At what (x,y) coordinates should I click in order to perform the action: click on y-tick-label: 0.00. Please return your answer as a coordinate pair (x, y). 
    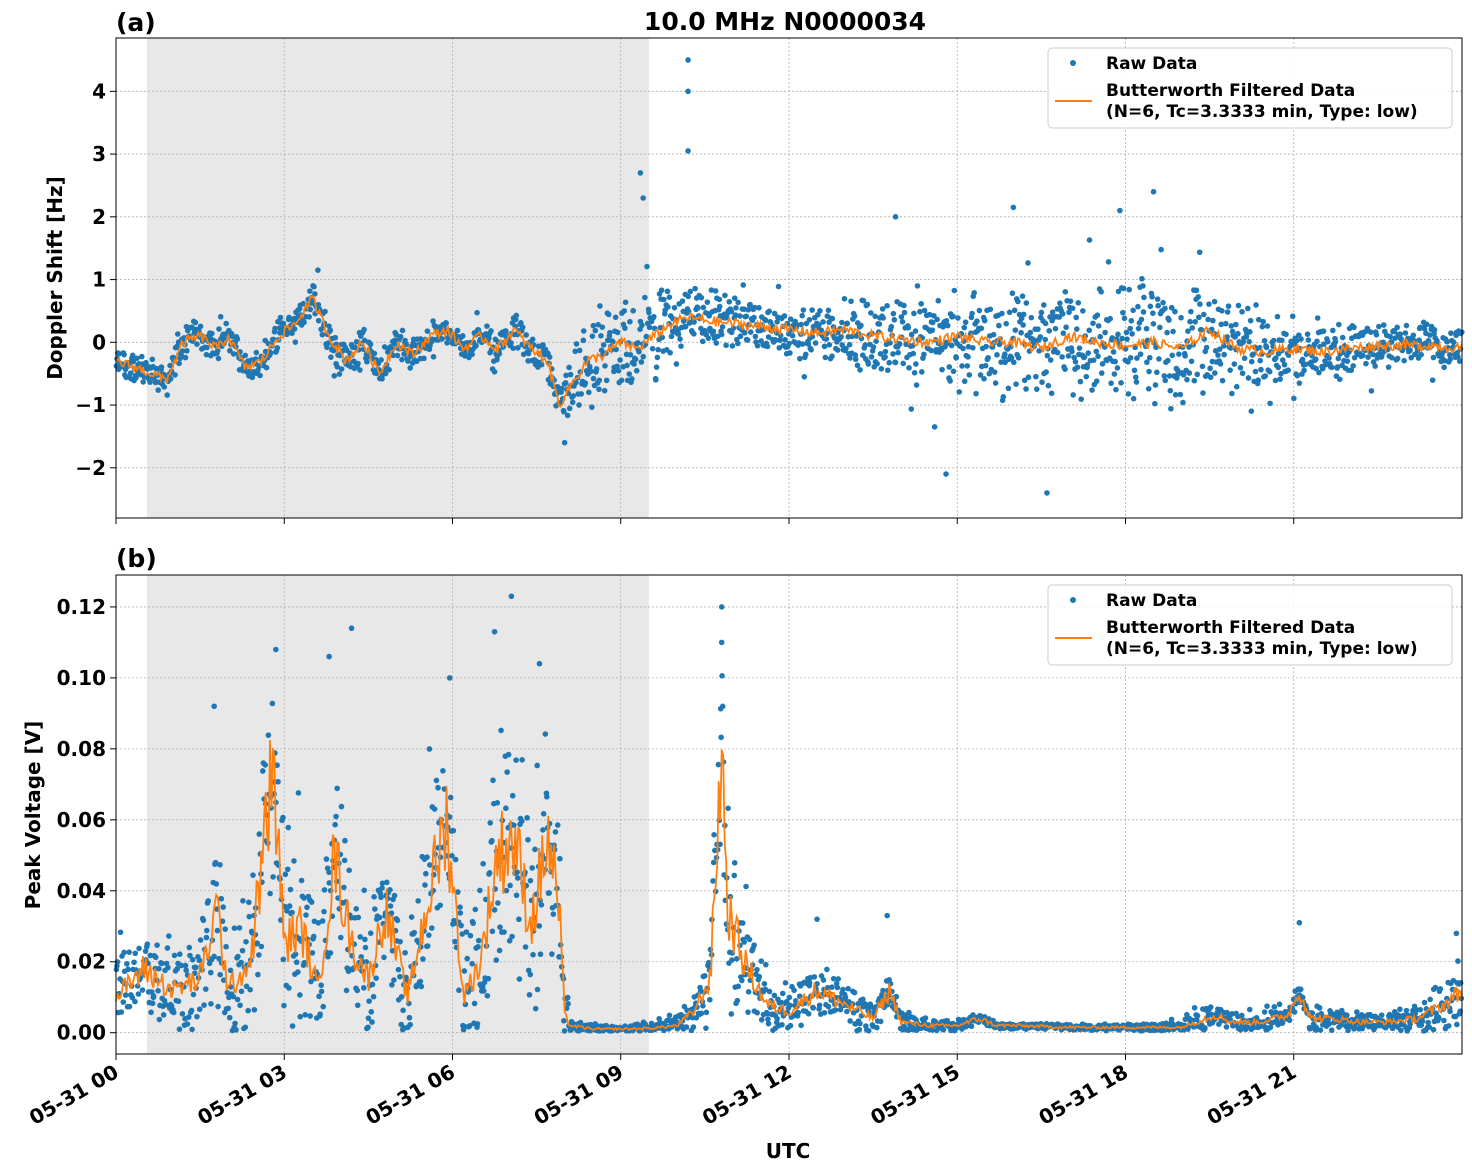
    Looking at the image, I should click on (81, 1033).